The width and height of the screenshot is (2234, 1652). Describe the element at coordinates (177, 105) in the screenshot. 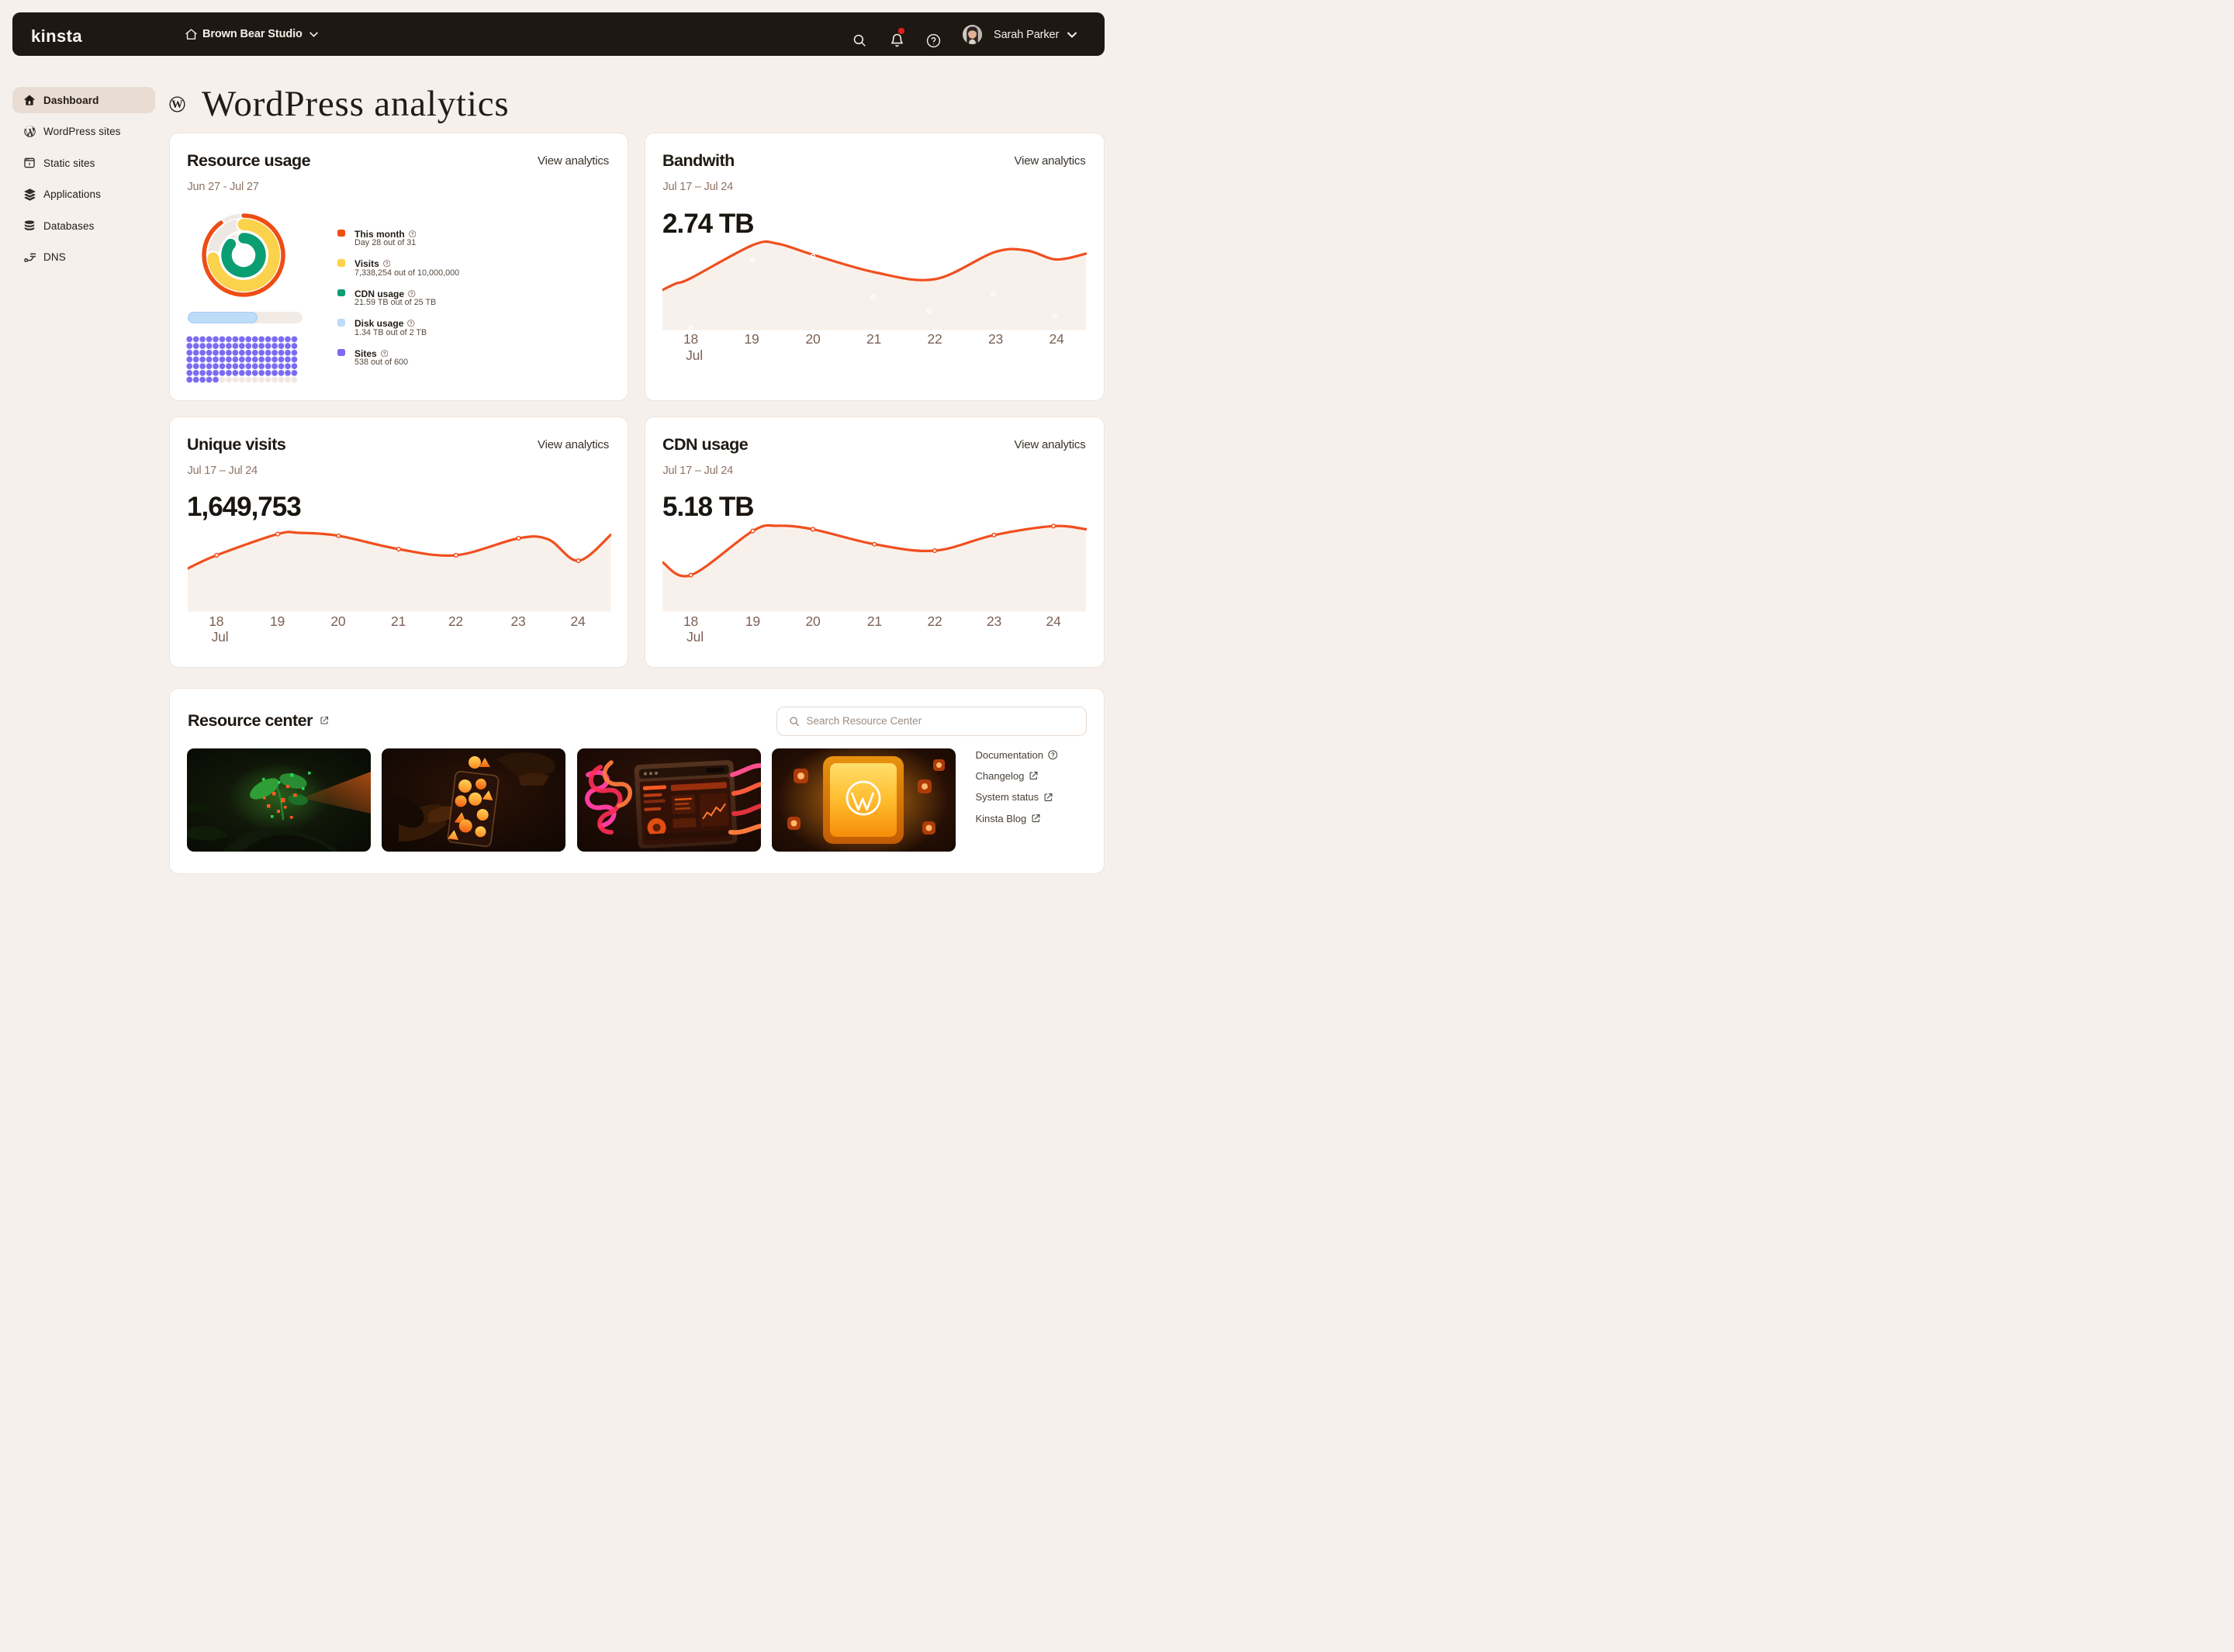

I see `svg-text: W` at that location.